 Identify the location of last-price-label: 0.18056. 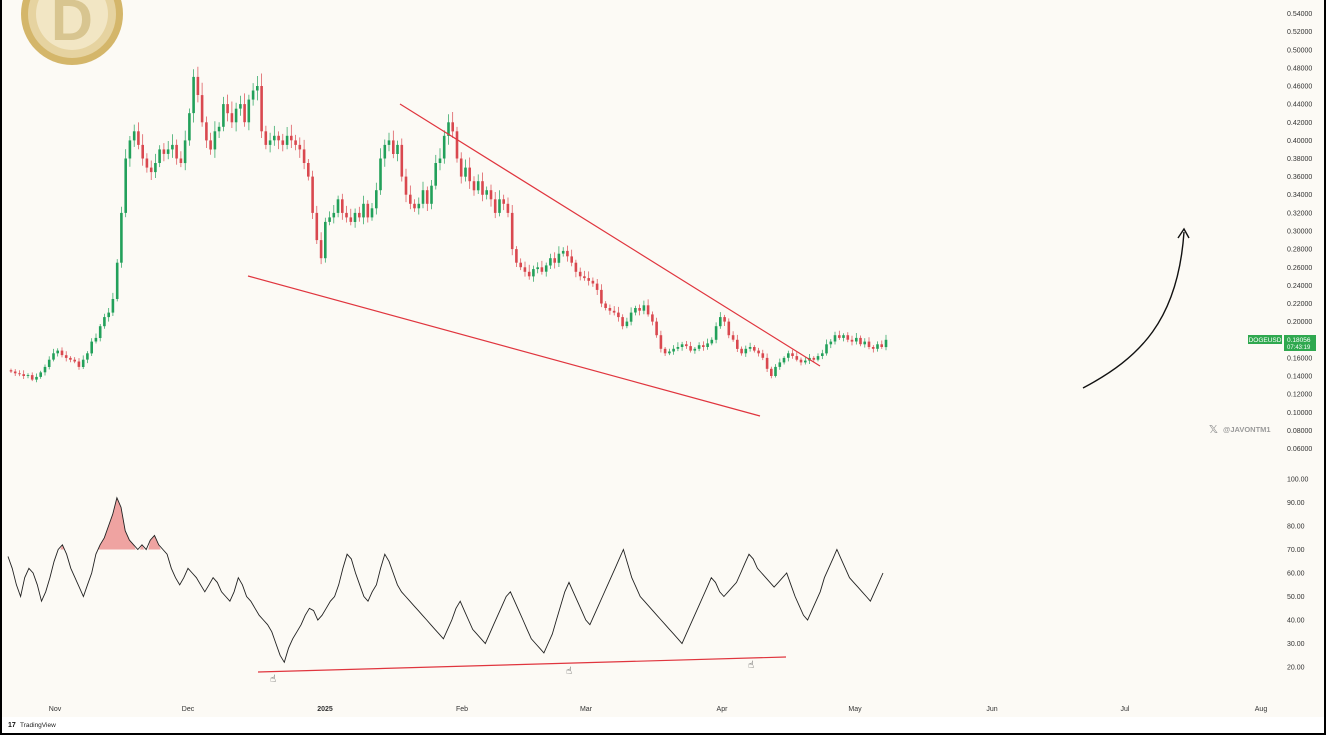
(1299, 340).